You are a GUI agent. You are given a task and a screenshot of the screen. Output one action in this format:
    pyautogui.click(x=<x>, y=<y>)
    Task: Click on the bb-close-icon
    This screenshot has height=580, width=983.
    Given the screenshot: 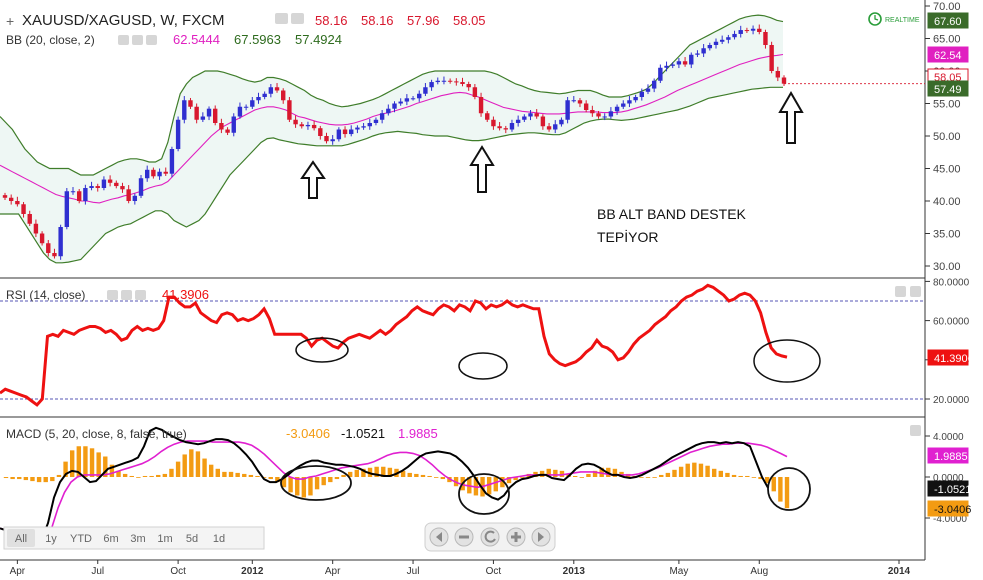 What is the action you would take?
    pyautogui.click(x=151, y=40)
    